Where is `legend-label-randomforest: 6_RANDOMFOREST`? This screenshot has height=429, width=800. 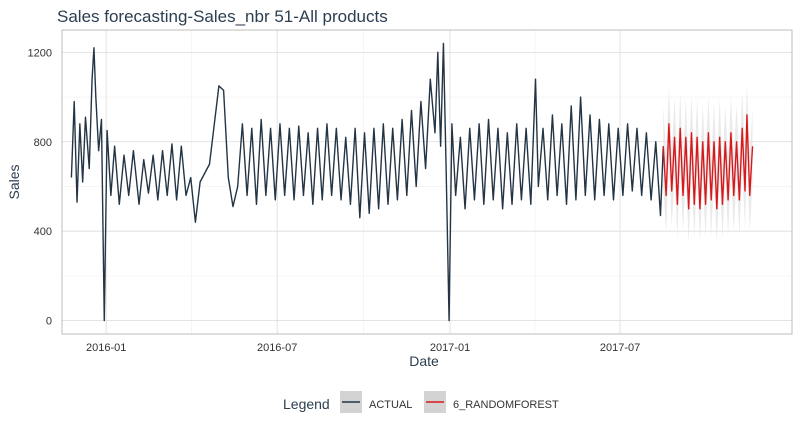 legend-label-randomforest: 6_RANDOMFOREST is located at coordinates (506, 405).